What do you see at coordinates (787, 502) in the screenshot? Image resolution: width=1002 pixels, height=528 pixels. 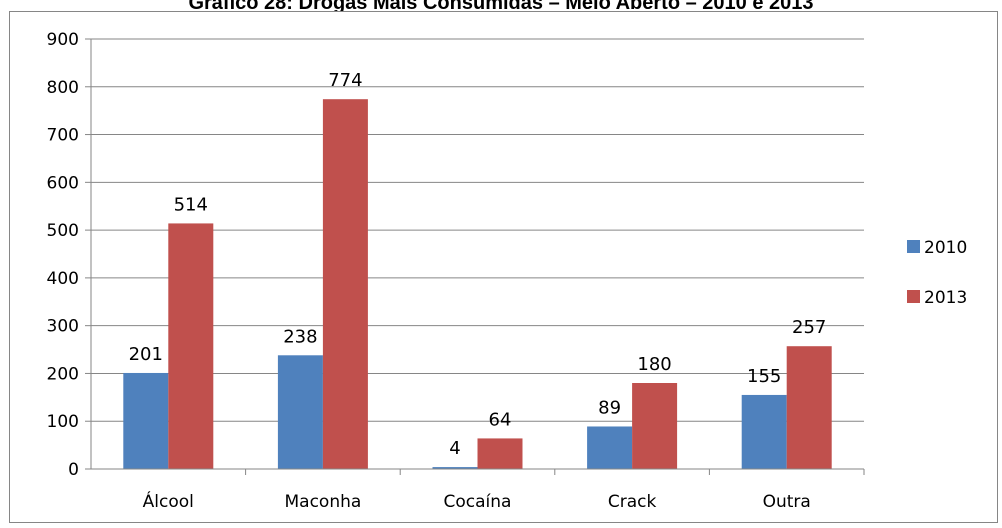 I see `x-tick-label: Outra` at bounding box center [787, 502].